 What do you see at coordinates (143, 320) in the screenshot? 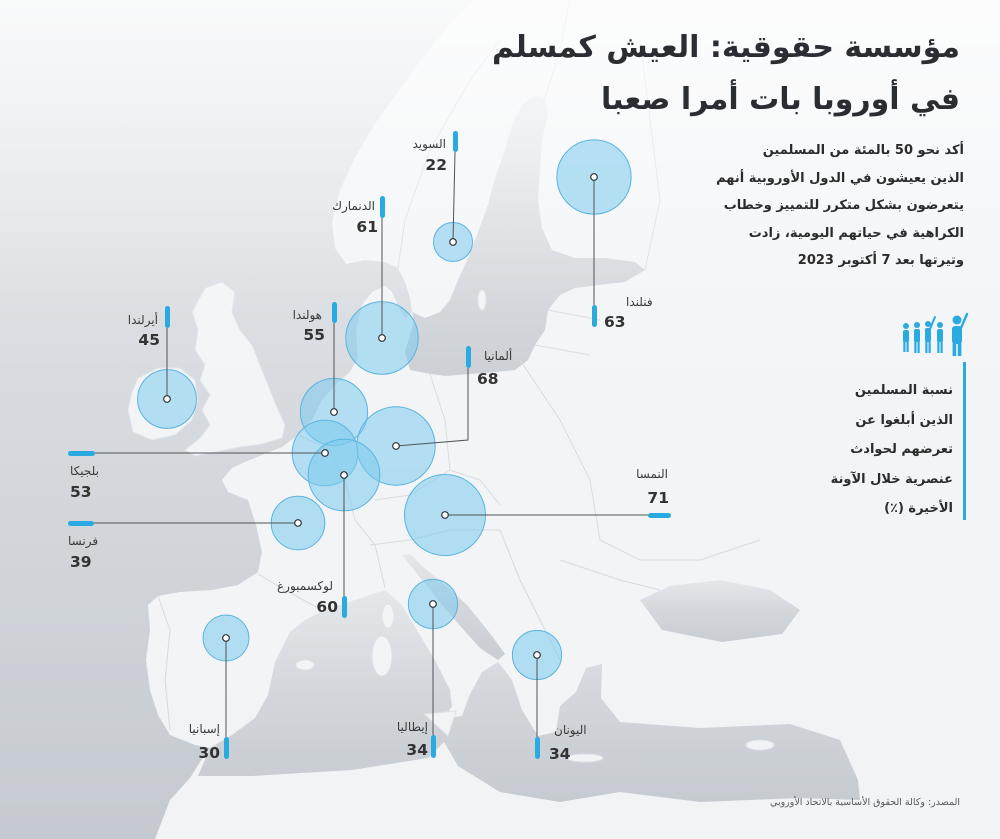
I see `country-label-ireland: أيرلندا` at bounding box center [143, 320].